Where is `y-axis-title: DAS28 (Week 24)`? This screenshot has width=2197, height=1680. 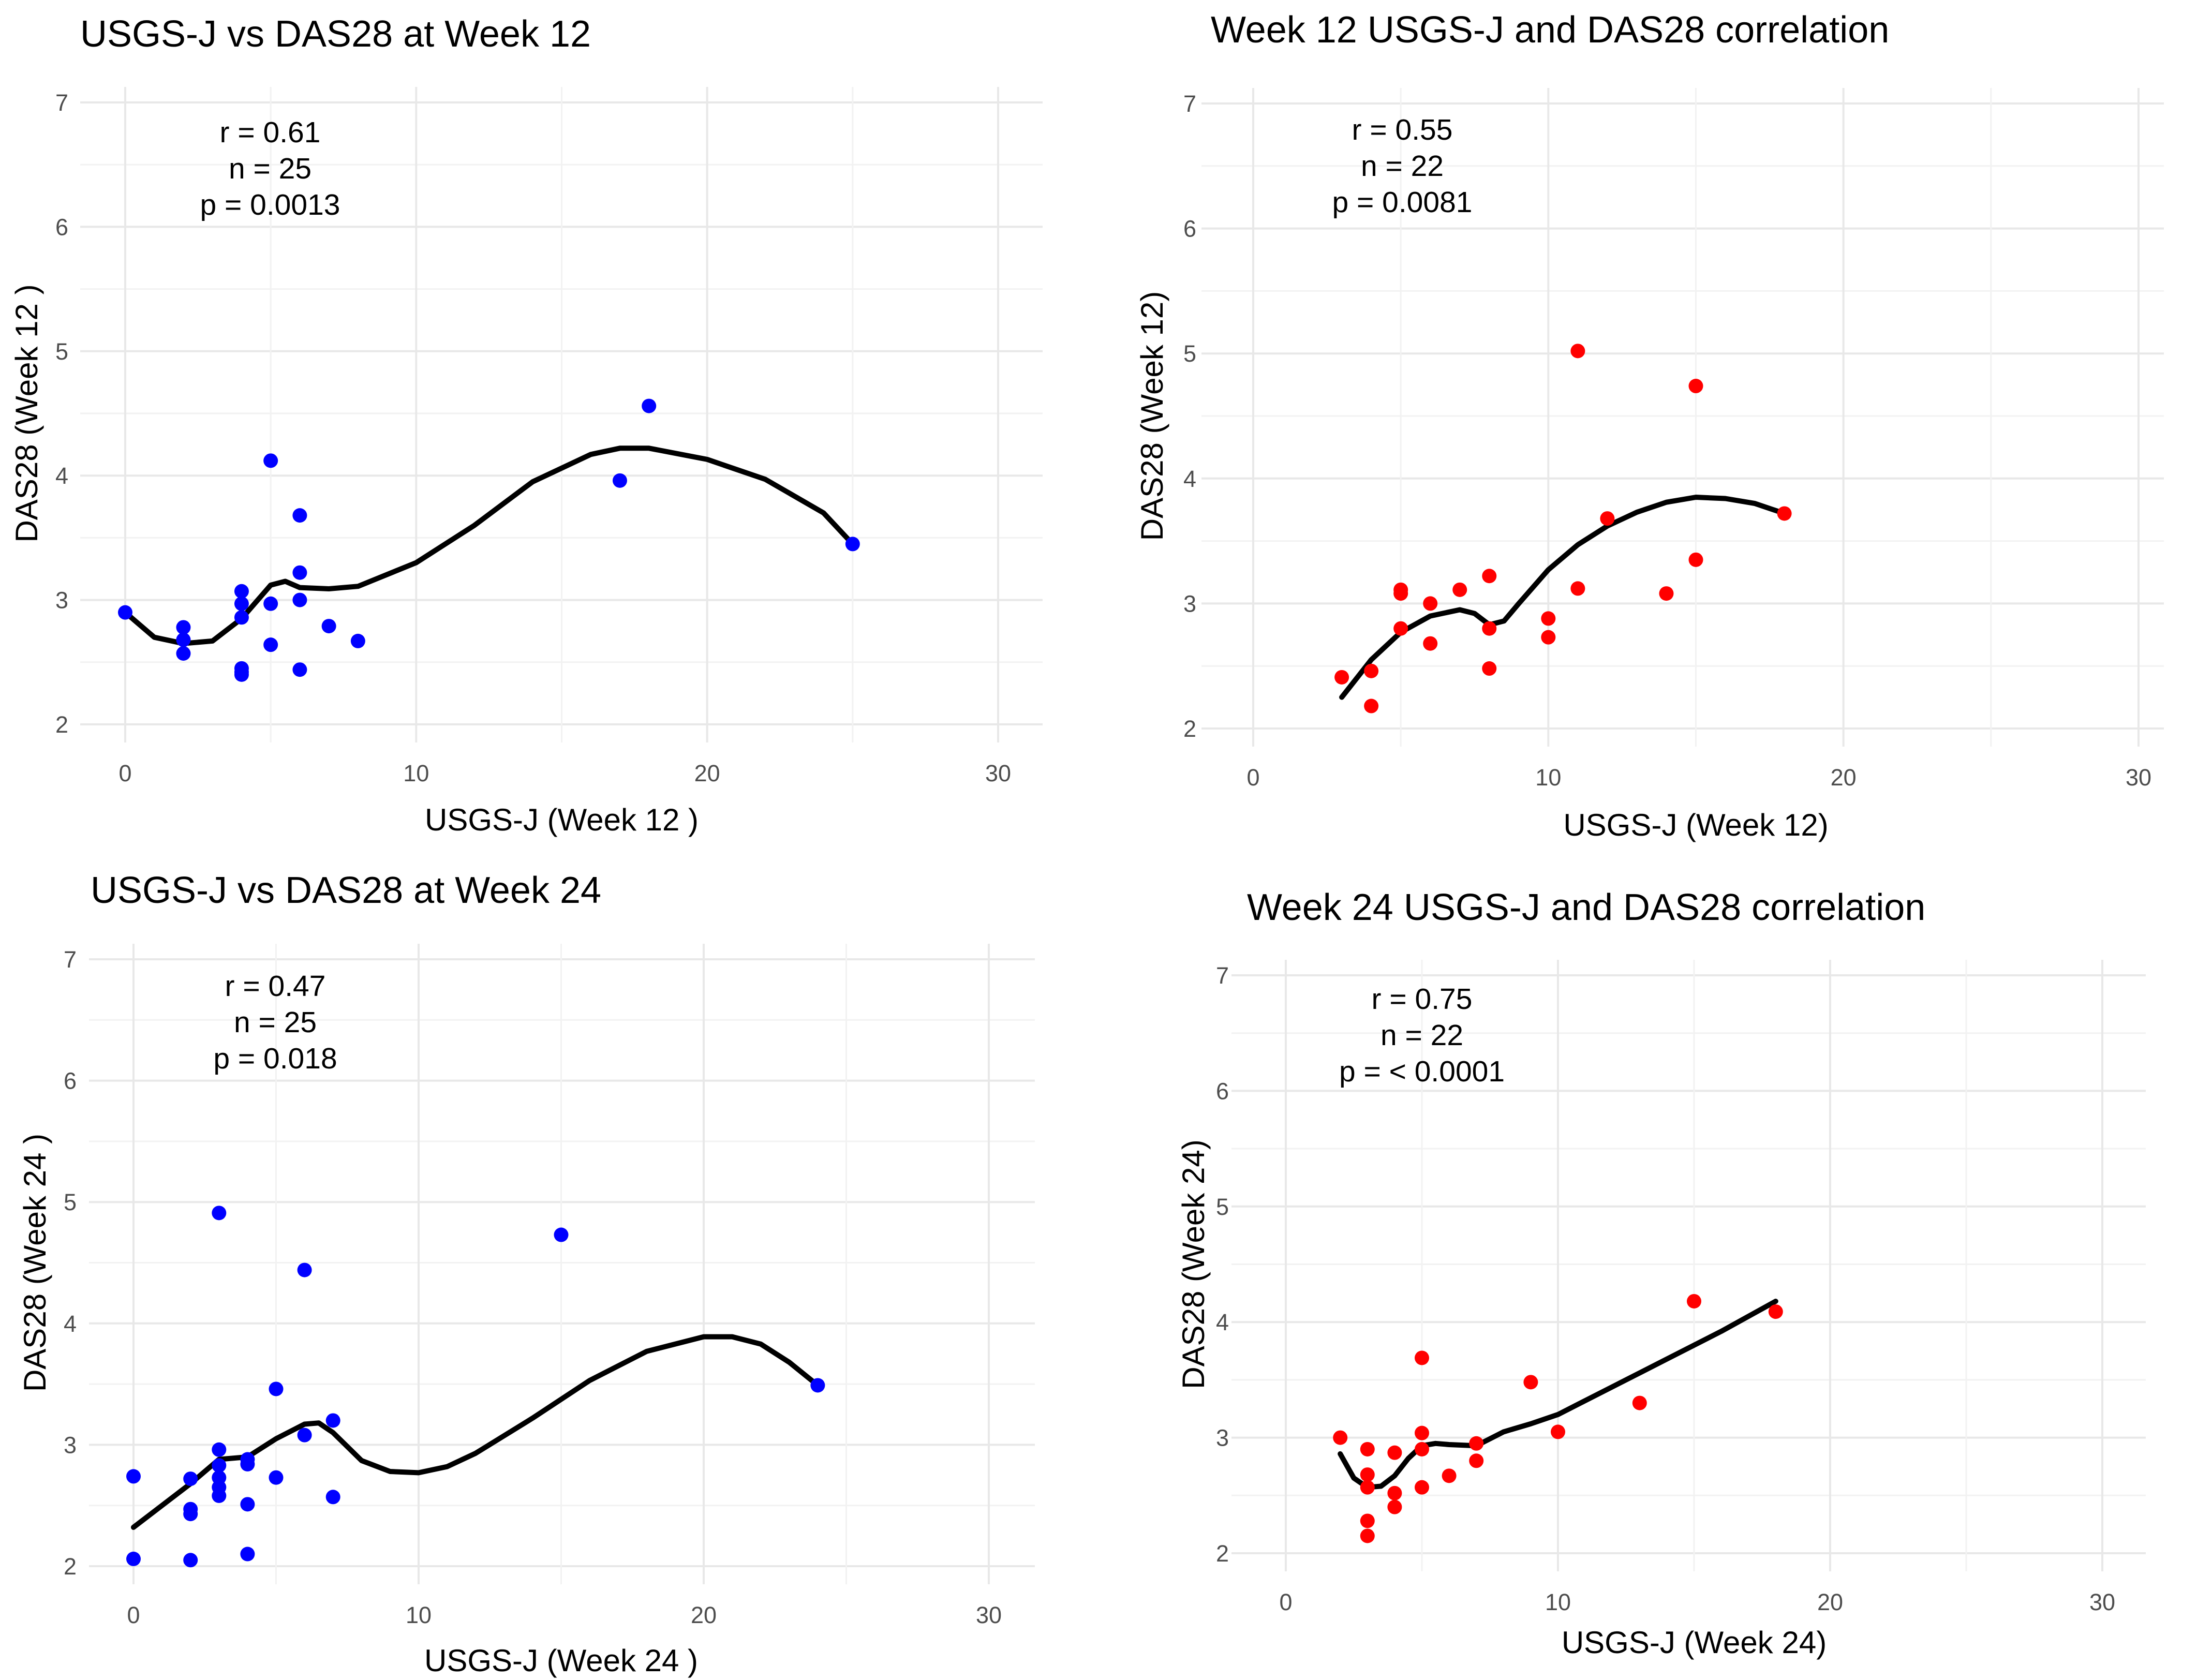
y-axis-title: DAS28 (Week 24) is located at coordinates (1193, 1264).